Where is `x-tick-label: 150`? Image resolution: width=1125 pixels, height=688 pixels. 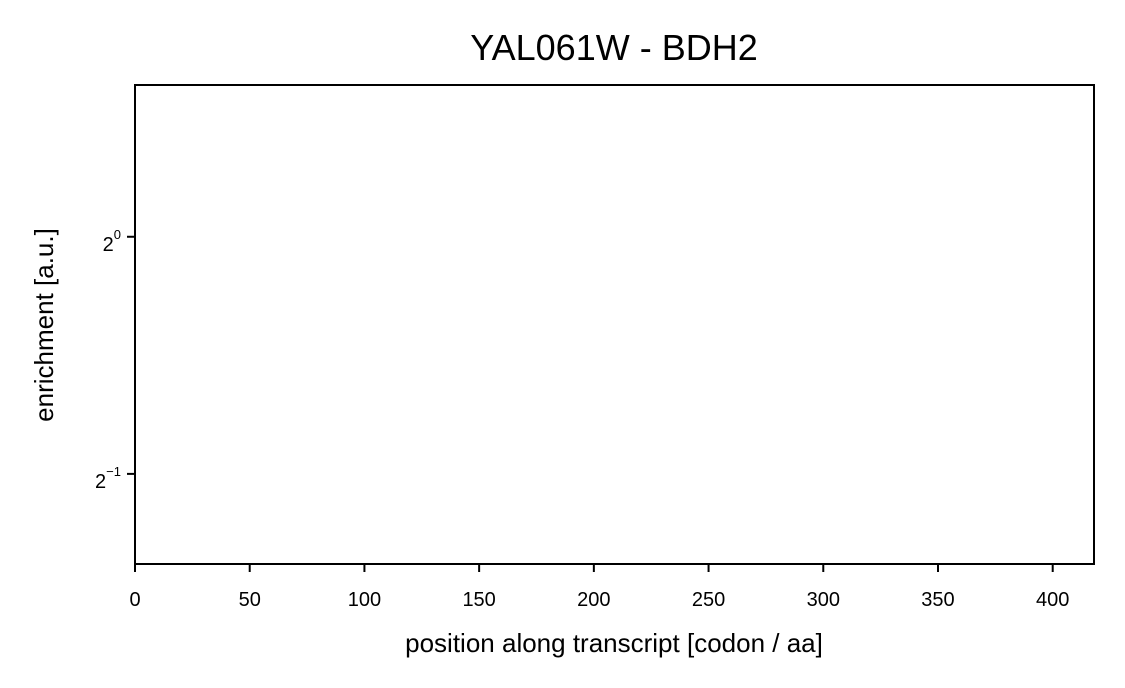
x-tick-label: 150 is located at coordinates (478, 600).